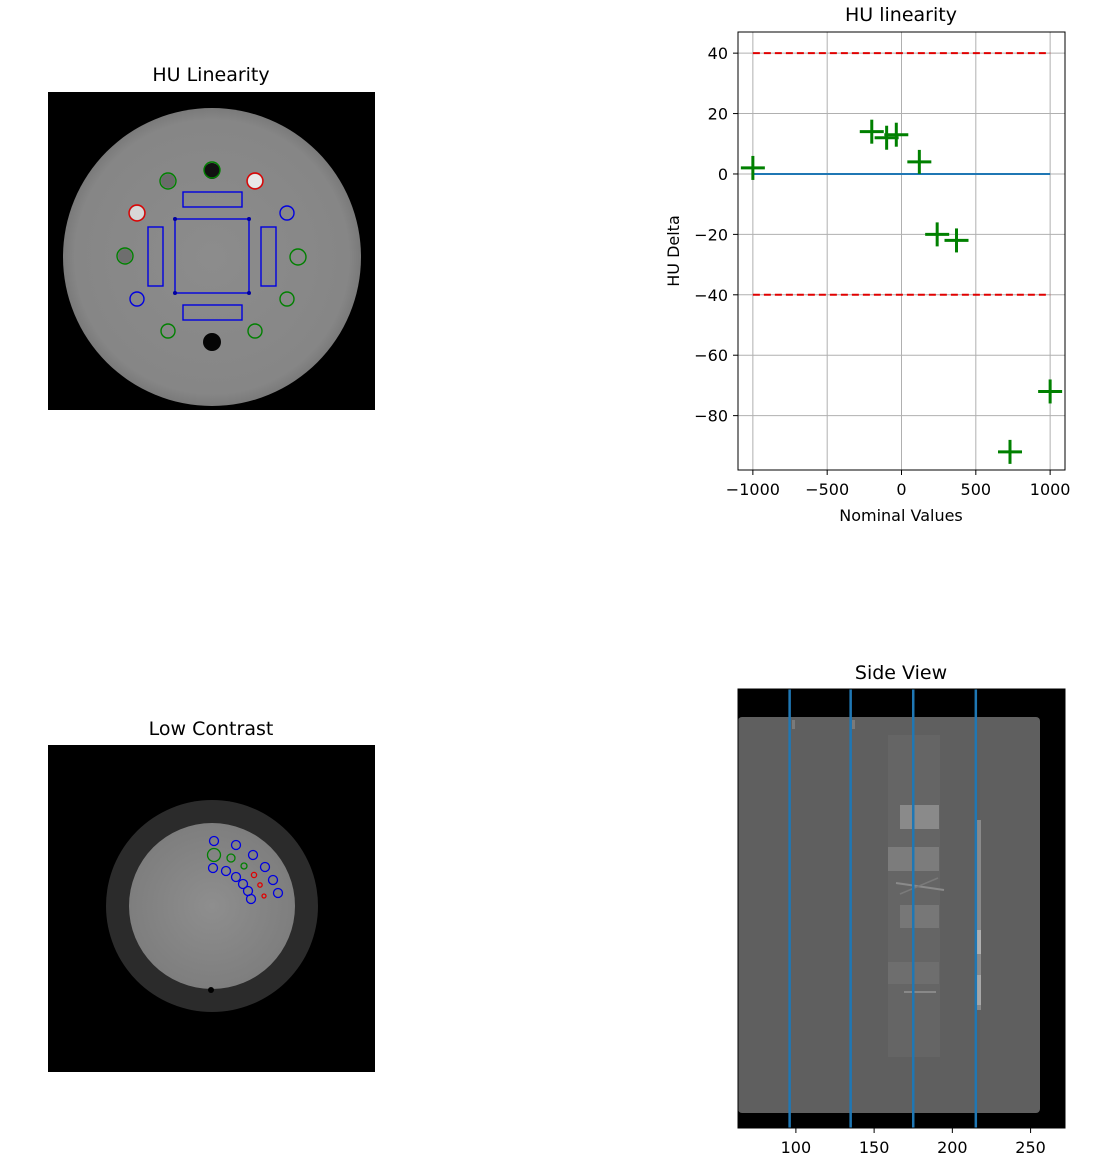 Image resolution: width=1095 pixels, height=1169 pixels. I want to click on hu-ytick-label: −80, so click(711, 416).